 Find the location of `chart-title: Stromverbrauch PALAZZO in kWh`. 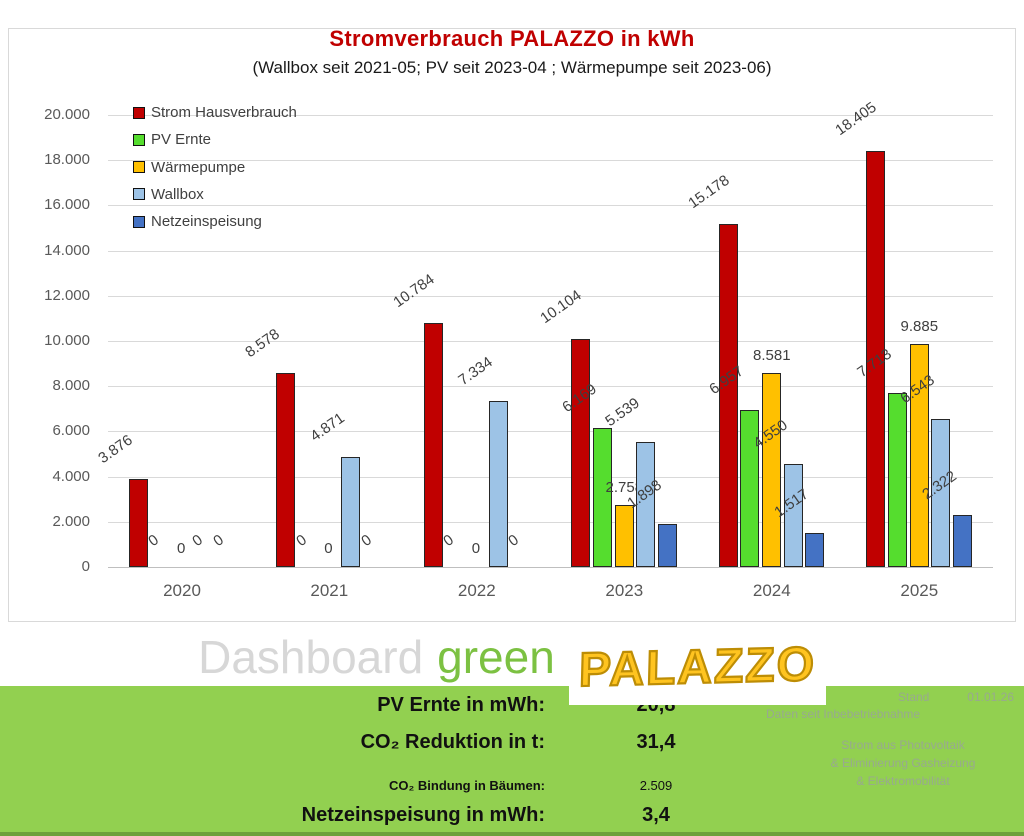

chart-title: Stromverbrauch PALAZZO in kWh is located at coordinates (512, 38).